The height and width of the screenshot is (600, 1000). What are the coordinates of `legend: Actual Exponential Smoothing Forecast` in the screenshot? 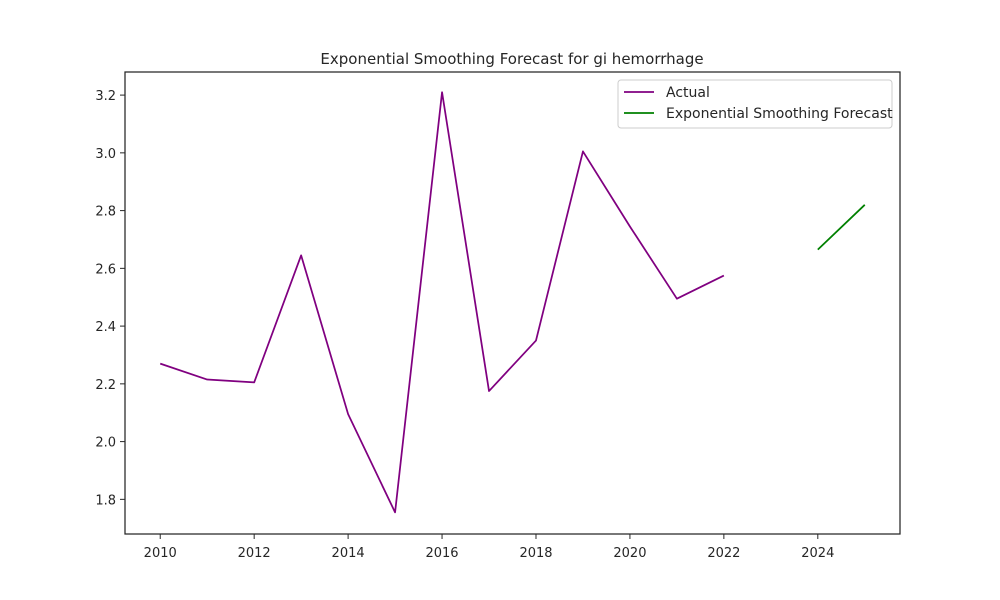 It's located at (755, 104).